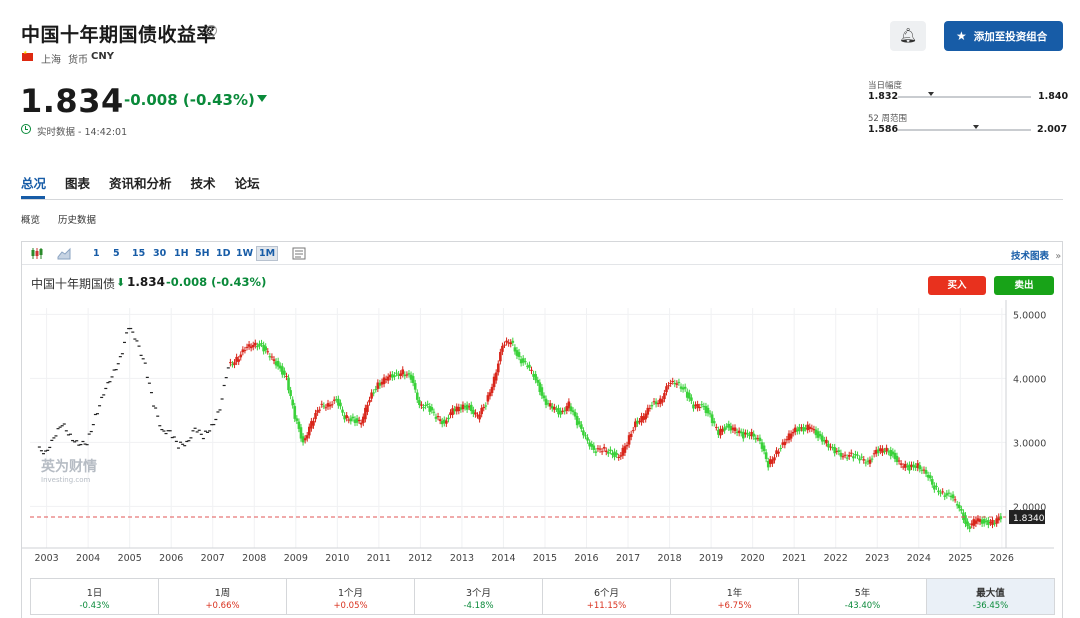 This screenshot has width=1080, height=618. What do you see at coordinates (160, 253) in the screenshot?
I see `interval-30: 30` at bounding box center [160, 253].